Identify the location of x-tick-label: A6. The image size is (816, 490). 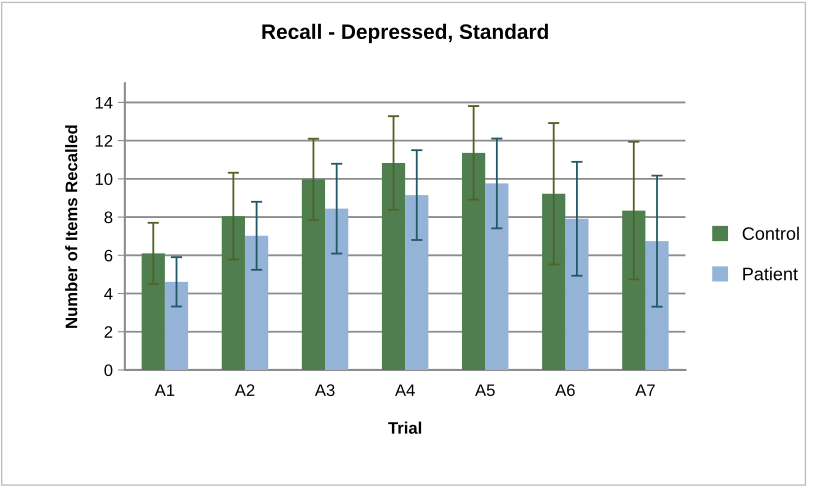
(565, 390).